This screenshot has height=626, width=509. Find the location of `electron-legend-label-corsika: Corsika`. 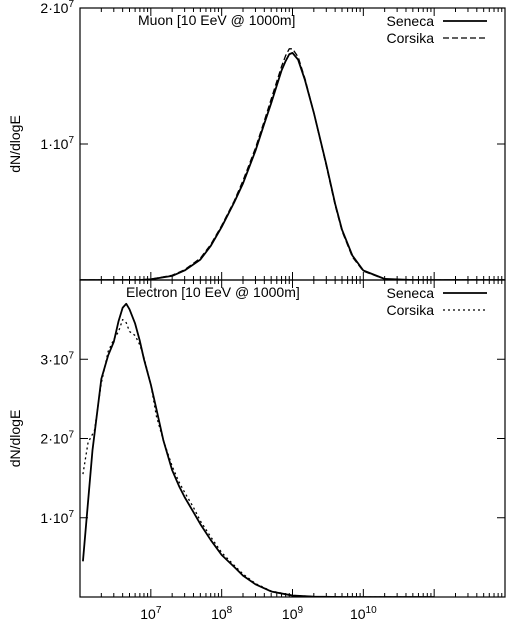

electron-legend-label-corsika: Corsika is located at coordinates (411, 310).